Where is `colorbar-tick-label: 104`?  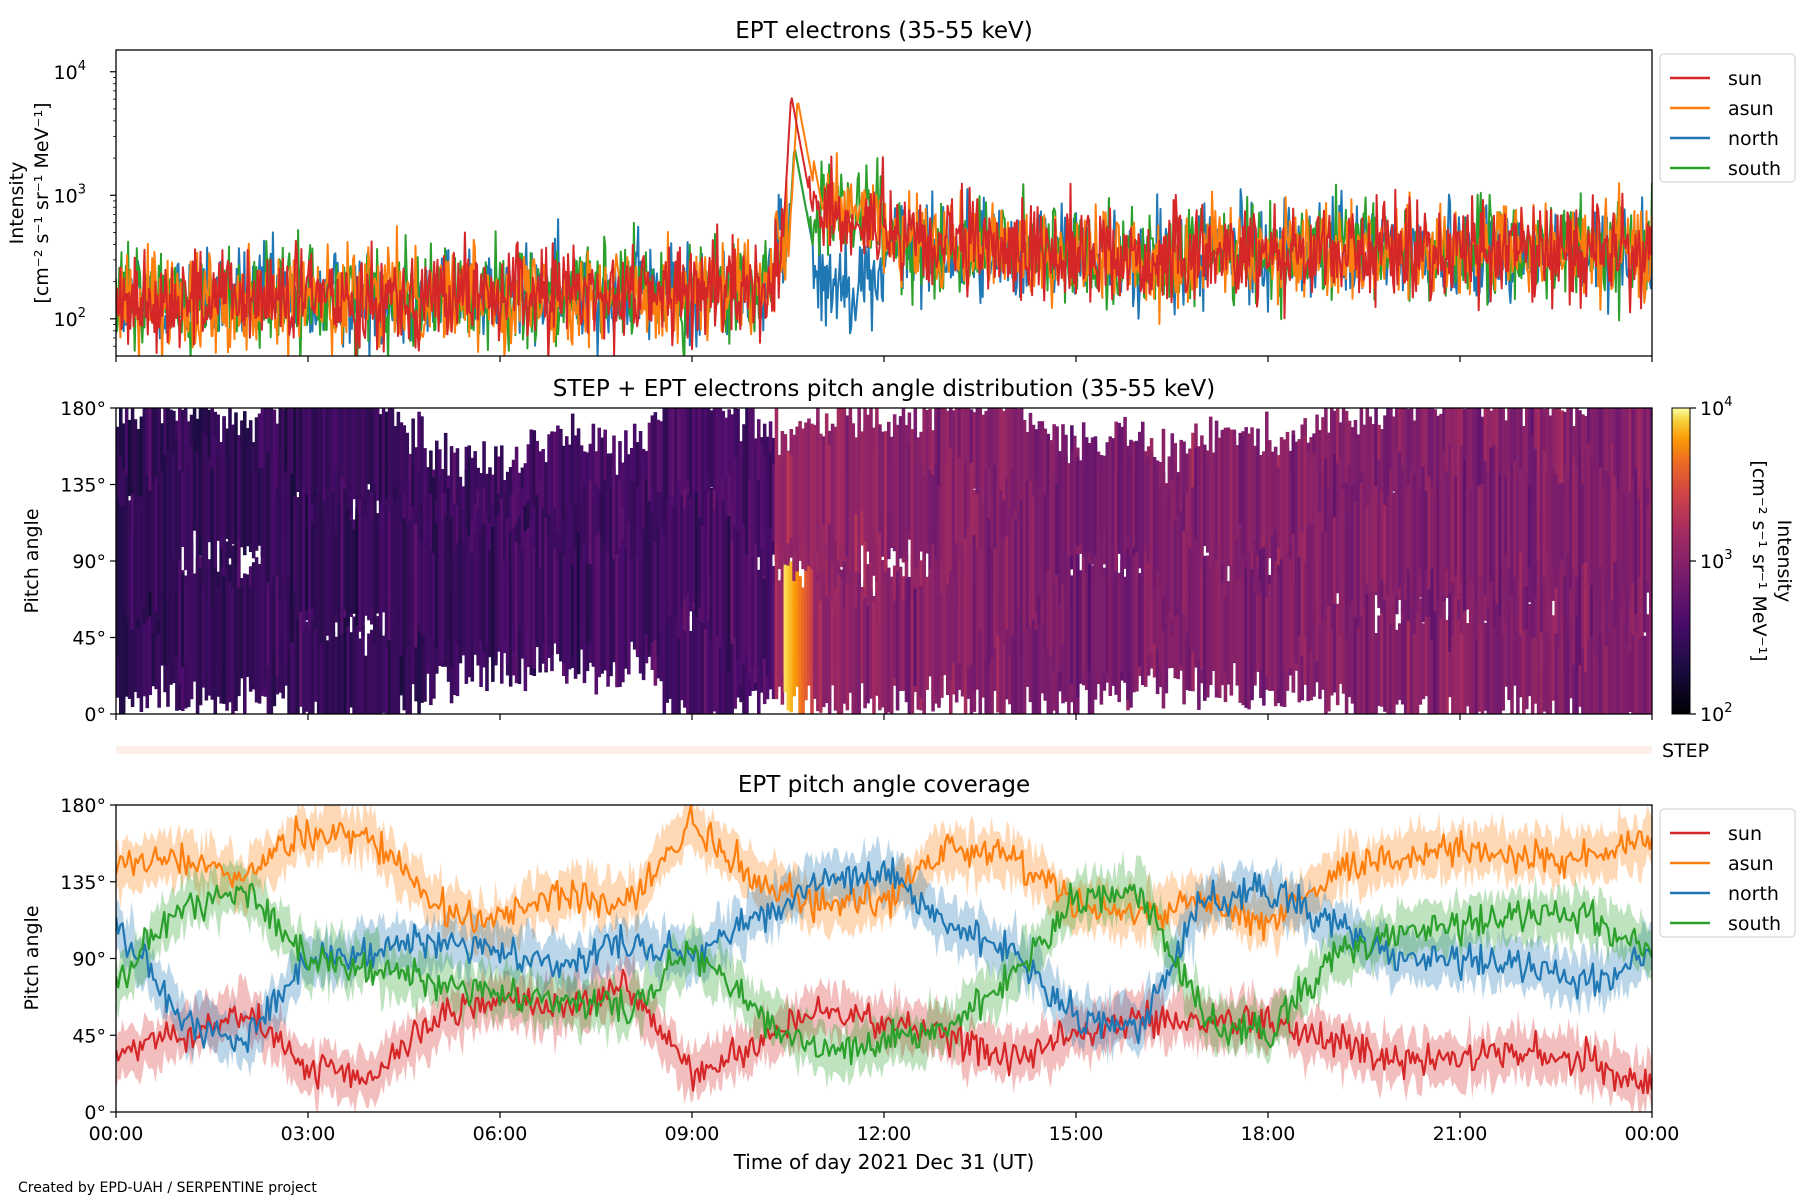 colorbar-tick-label: 104 is located at coordinates (1716, 407).